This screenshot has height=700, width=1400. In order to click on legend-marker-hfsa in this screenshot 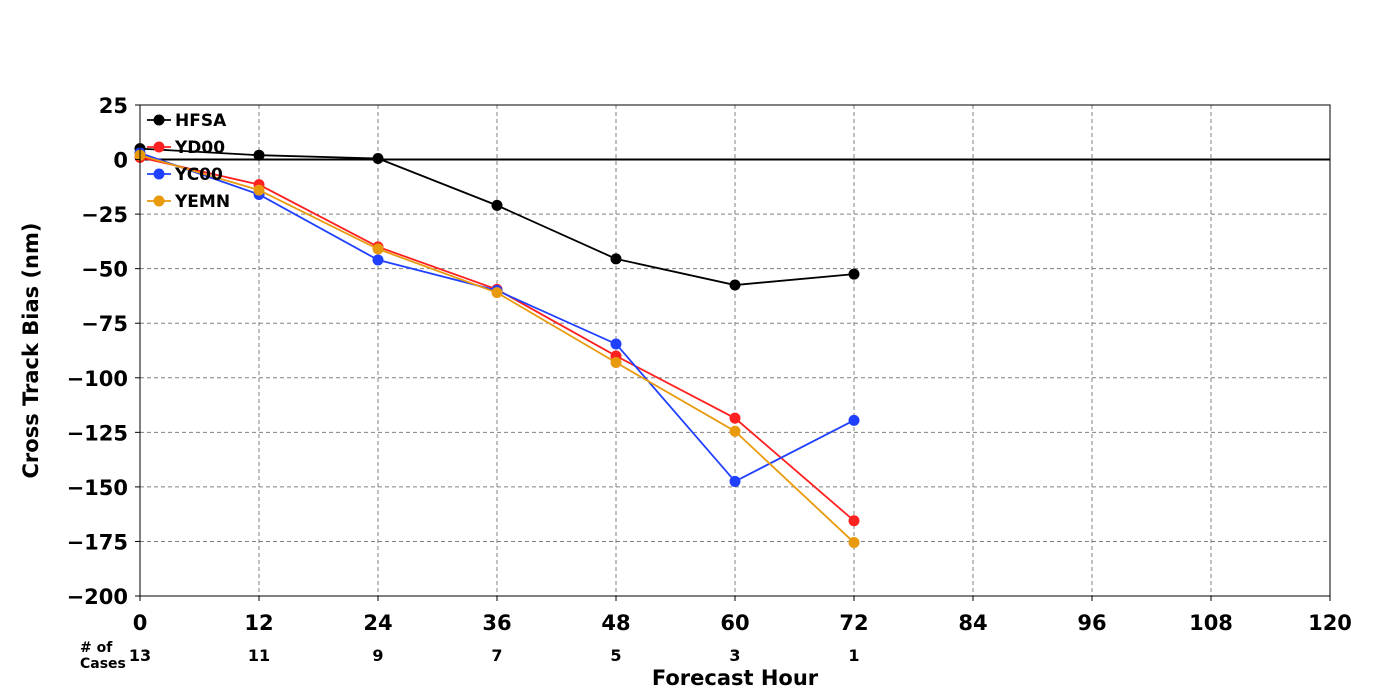, I will do `click(159, 120)`.